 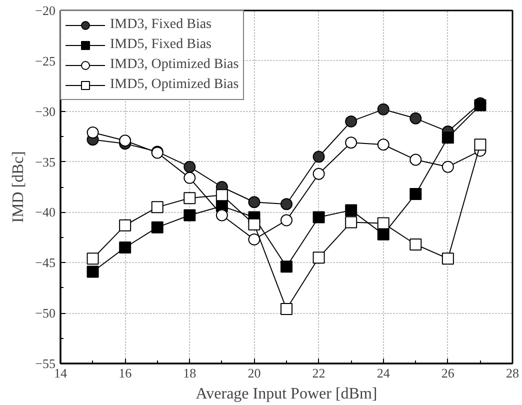 What do you see at coordinates (45, 10) in the screenshot?
I see `y-tick-label: −20` at bounding box center [45, 10].